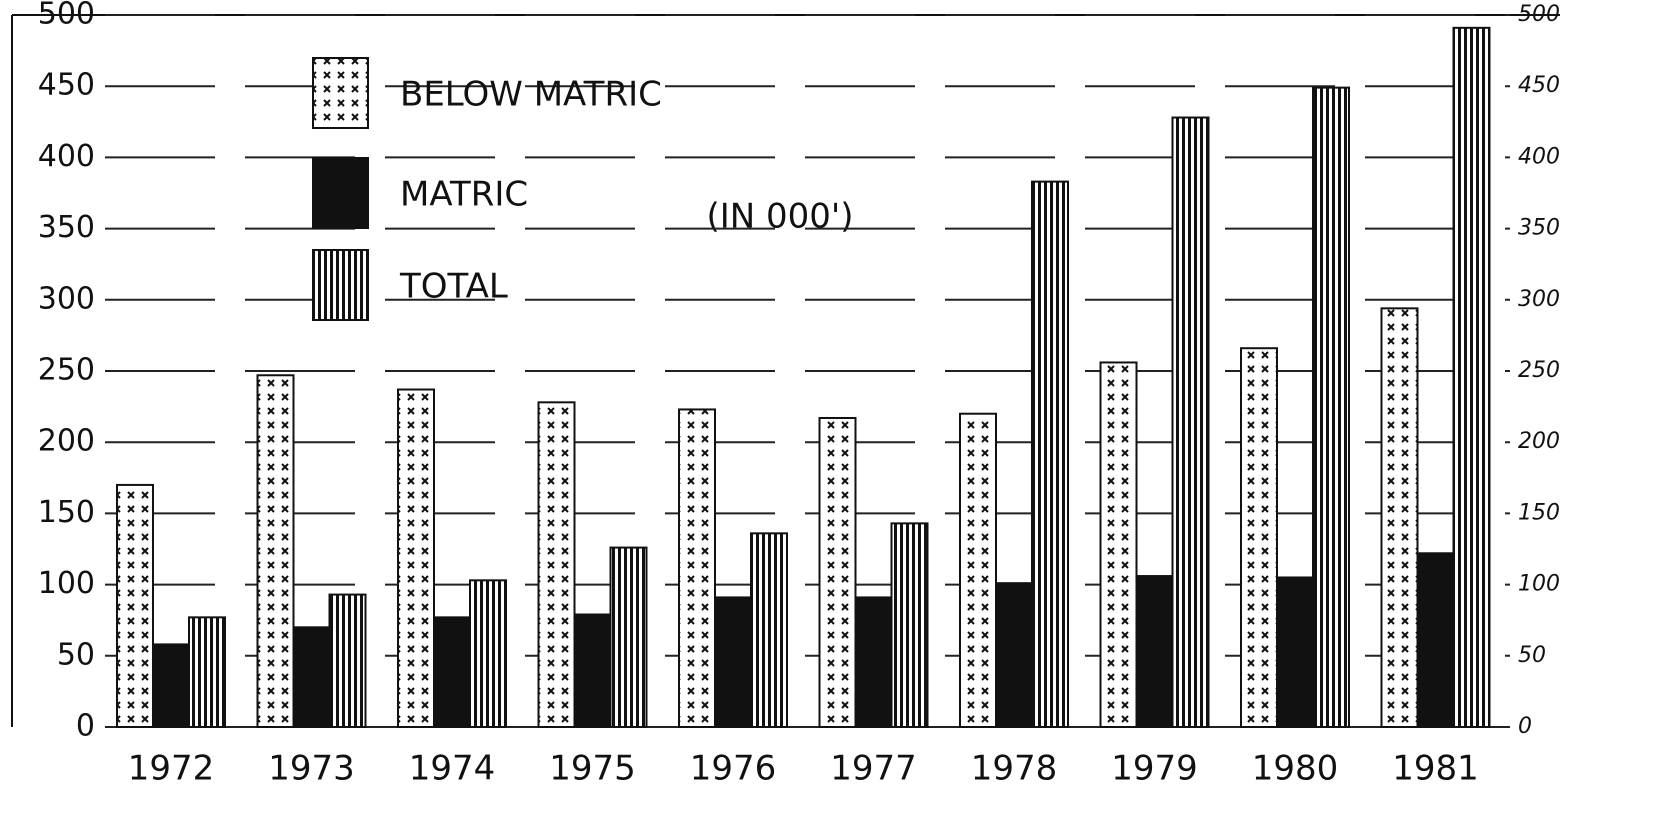  Describe the element at coordinates (1539, 85) in the screenshot. I see `y2-tick-label: 450` at that location.